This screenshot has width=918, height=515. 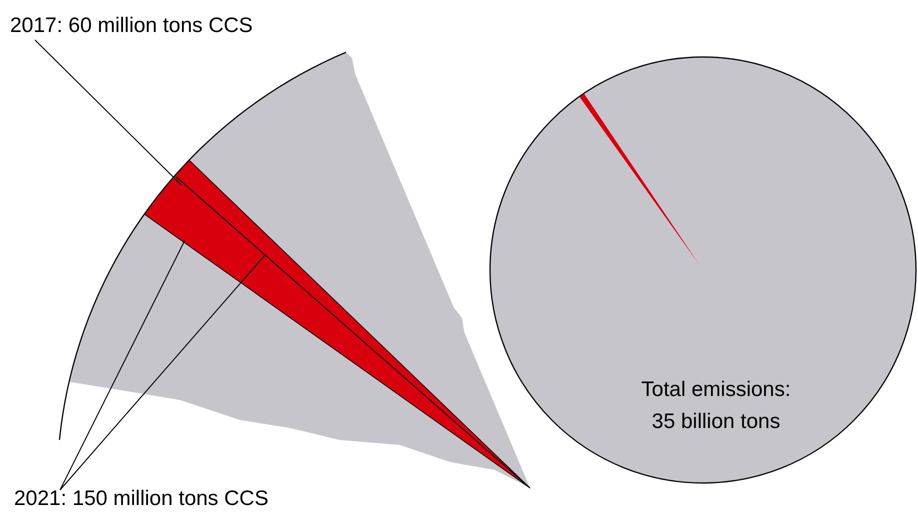 What do you see at coordinates (141, 498) in the screenshot?
I see `text: 2021: 150 million tons CCS` at bounding box center [141, 498].